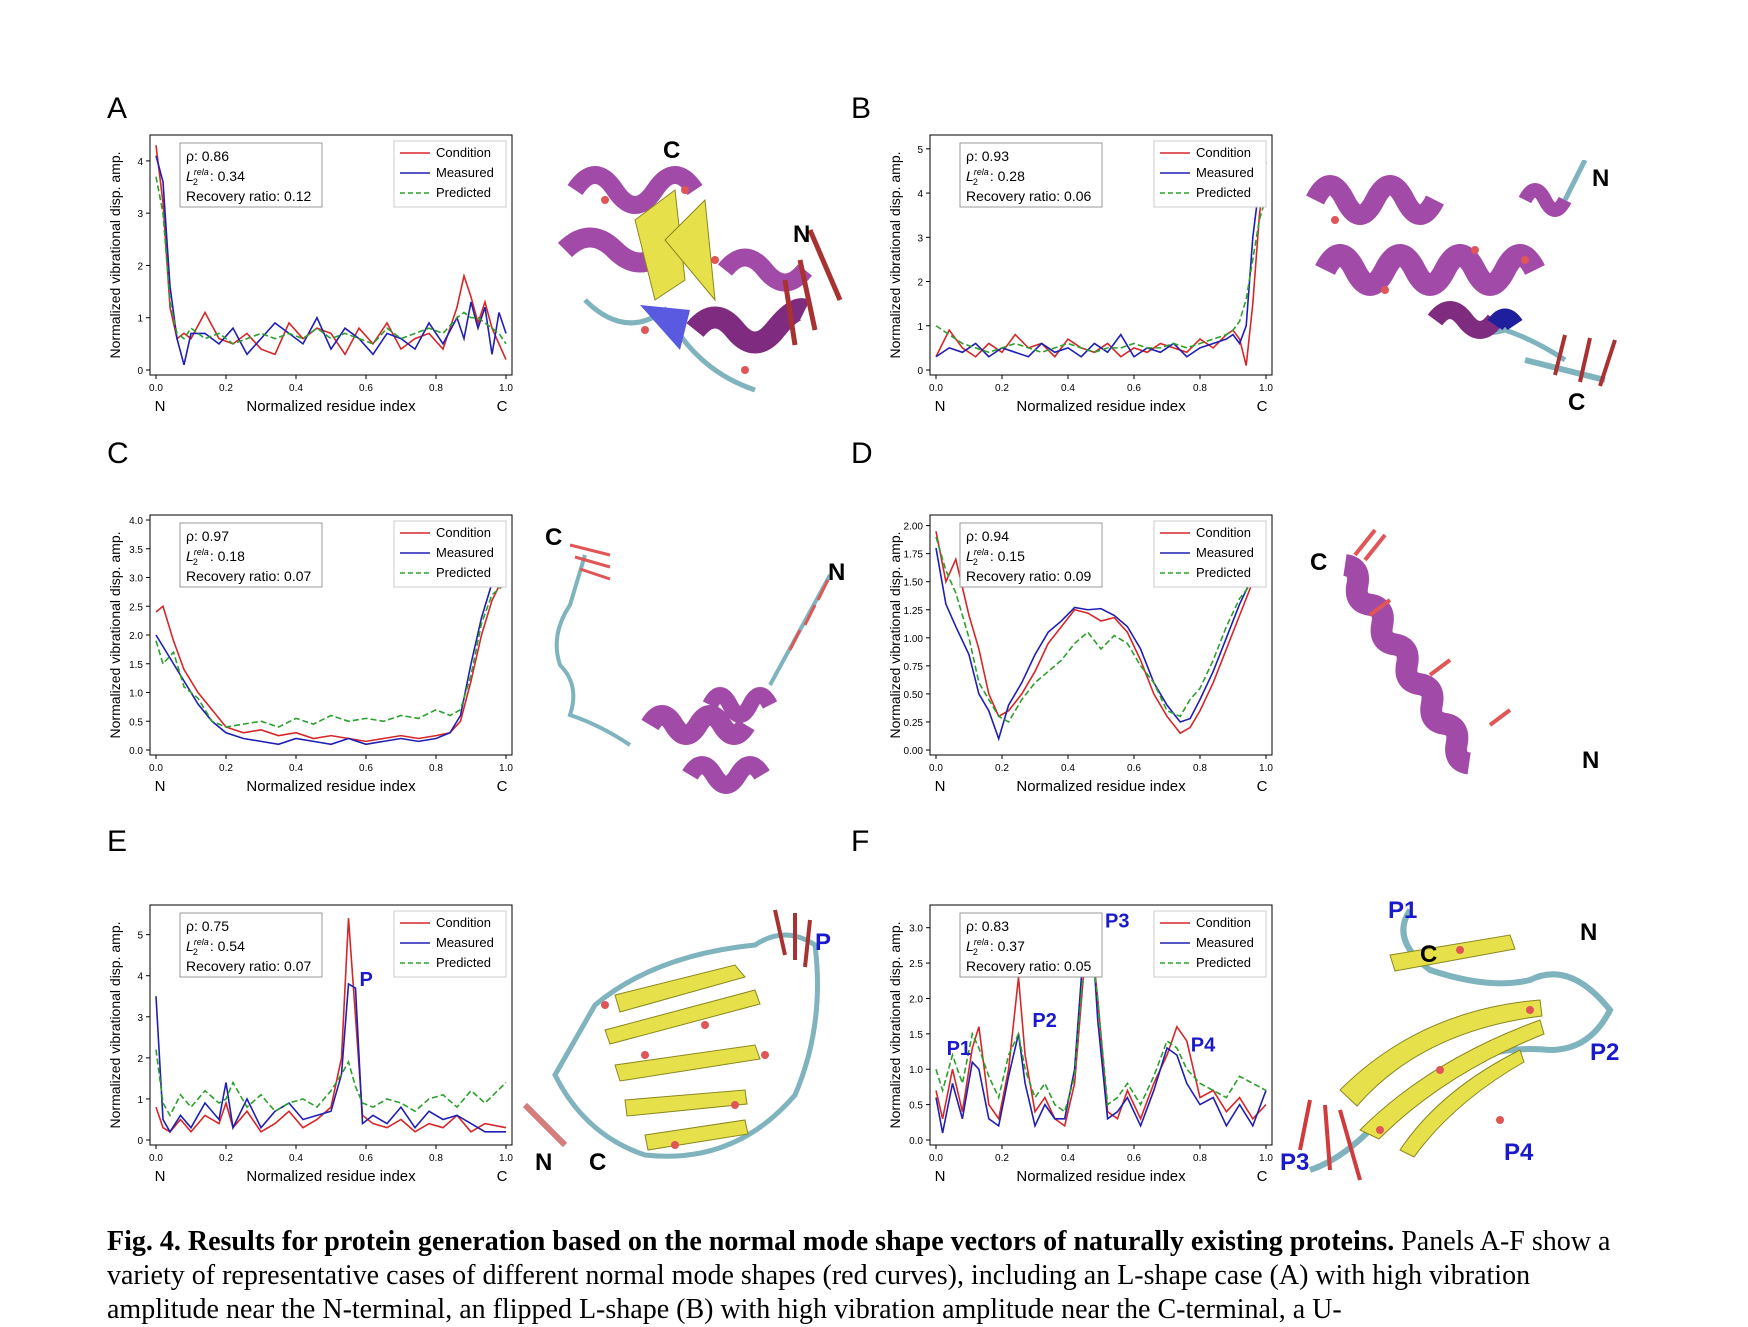  I want to click on stat-rho: ρ: 0.94, so click(987, 536).